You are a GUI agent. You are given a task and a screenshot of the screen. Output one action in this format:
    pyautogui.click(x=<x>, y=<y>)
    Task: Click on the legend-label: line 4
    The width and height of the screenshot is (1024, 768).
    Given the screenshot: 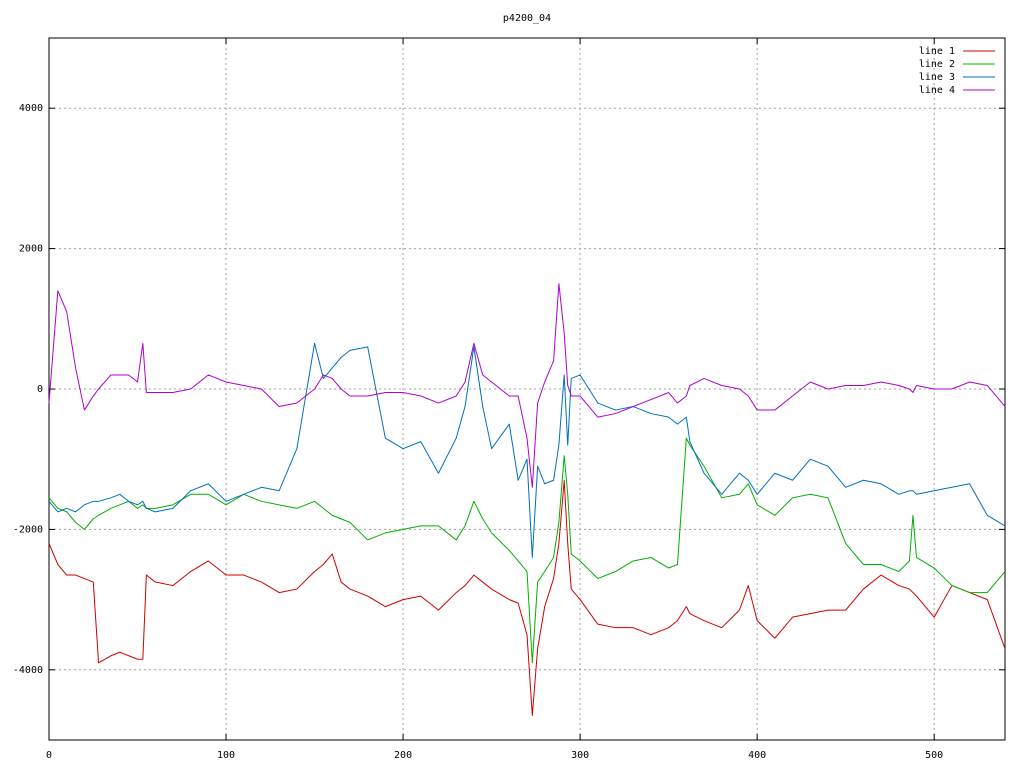 What is the action you would take?
    pyautogui.click(x=937, y=90)
    